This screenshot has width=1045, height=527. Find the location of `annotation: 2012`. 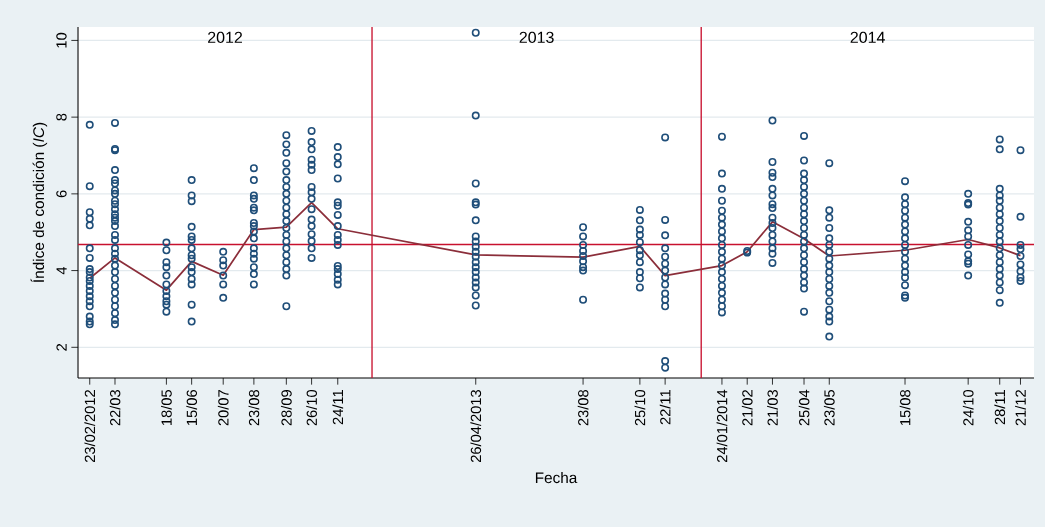

annotation: 2012 is located at coordinates (225, 37).